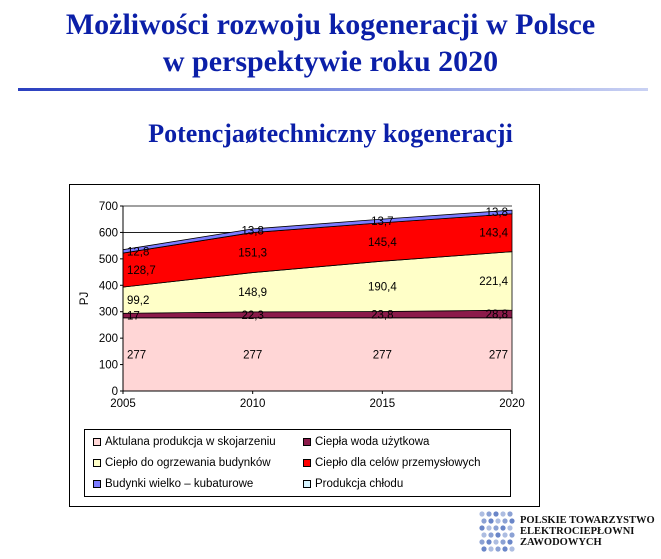 The image size is (661, 559). What do you see at coordinates (333, 89) in the screenshot?
I see `title-divider` at bounding box center [333, 89].